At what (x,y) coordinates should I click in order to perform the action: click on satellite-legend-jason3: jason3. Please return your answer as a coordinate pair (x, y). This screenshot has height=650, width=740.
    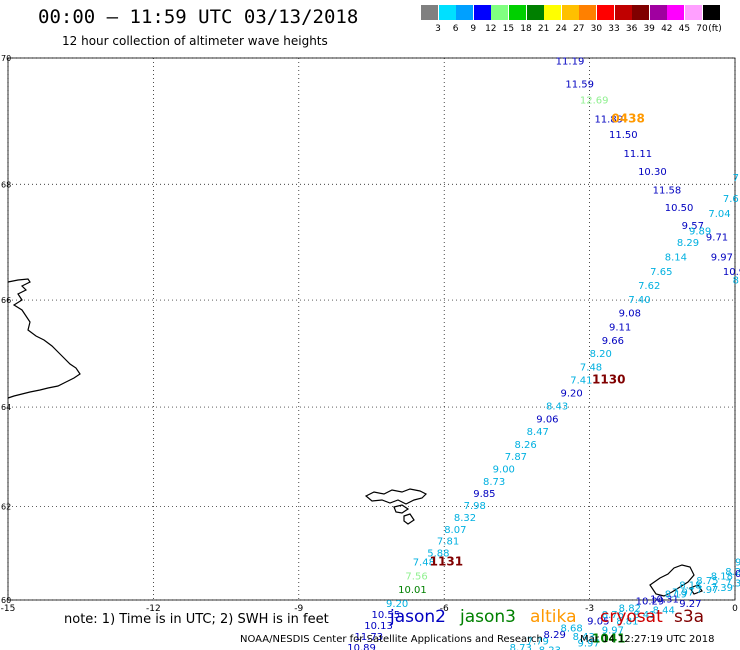
    Looking at the image, I should click on (488, 617).